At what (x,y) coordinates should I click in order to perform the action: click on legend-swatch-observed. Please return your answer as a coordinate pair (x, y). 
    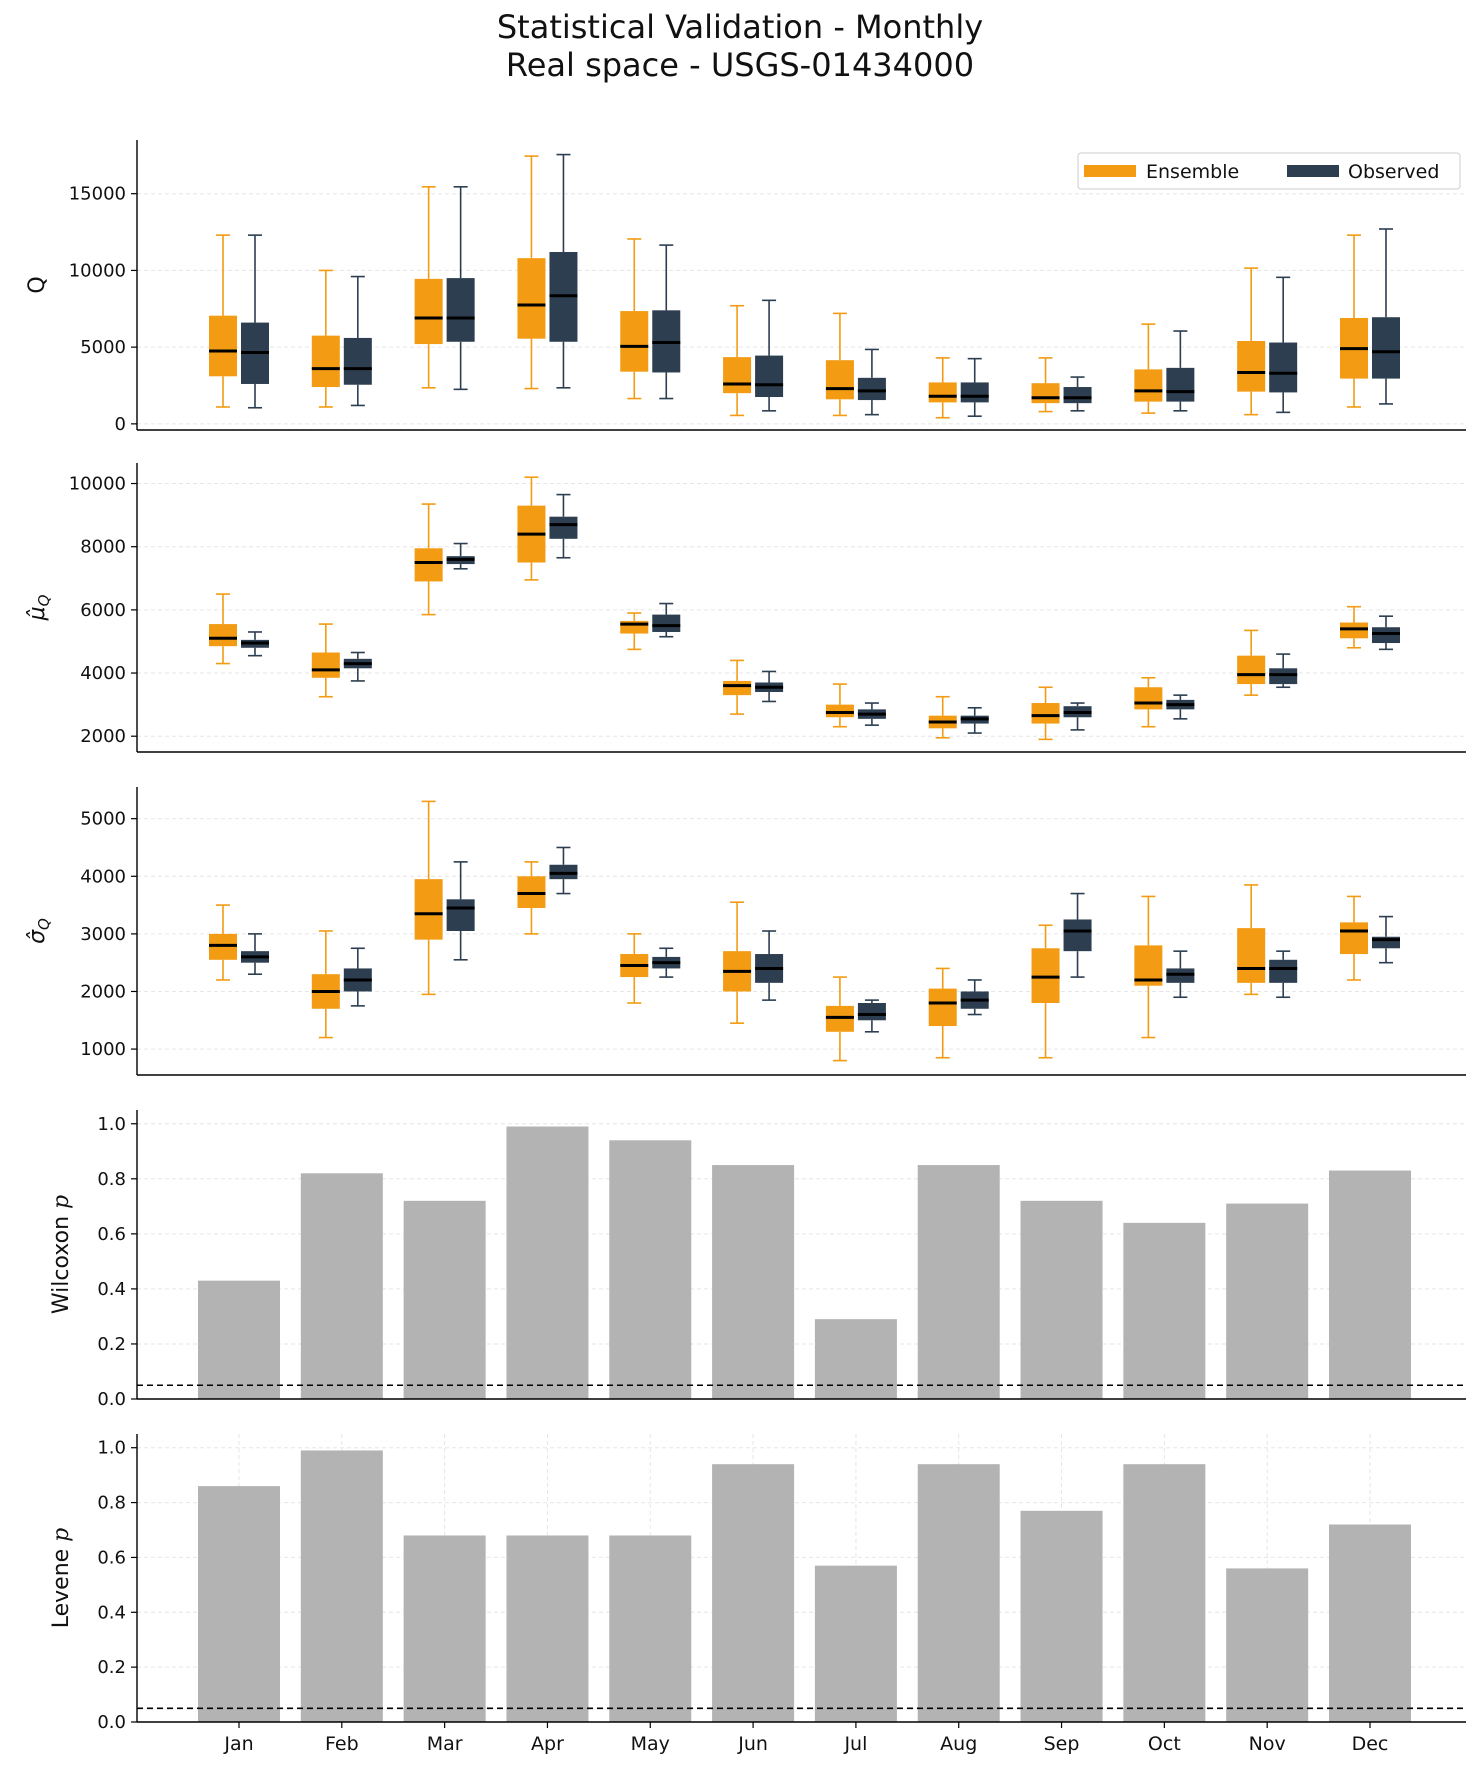
    Looking at the image, I should click on (1313, 171).